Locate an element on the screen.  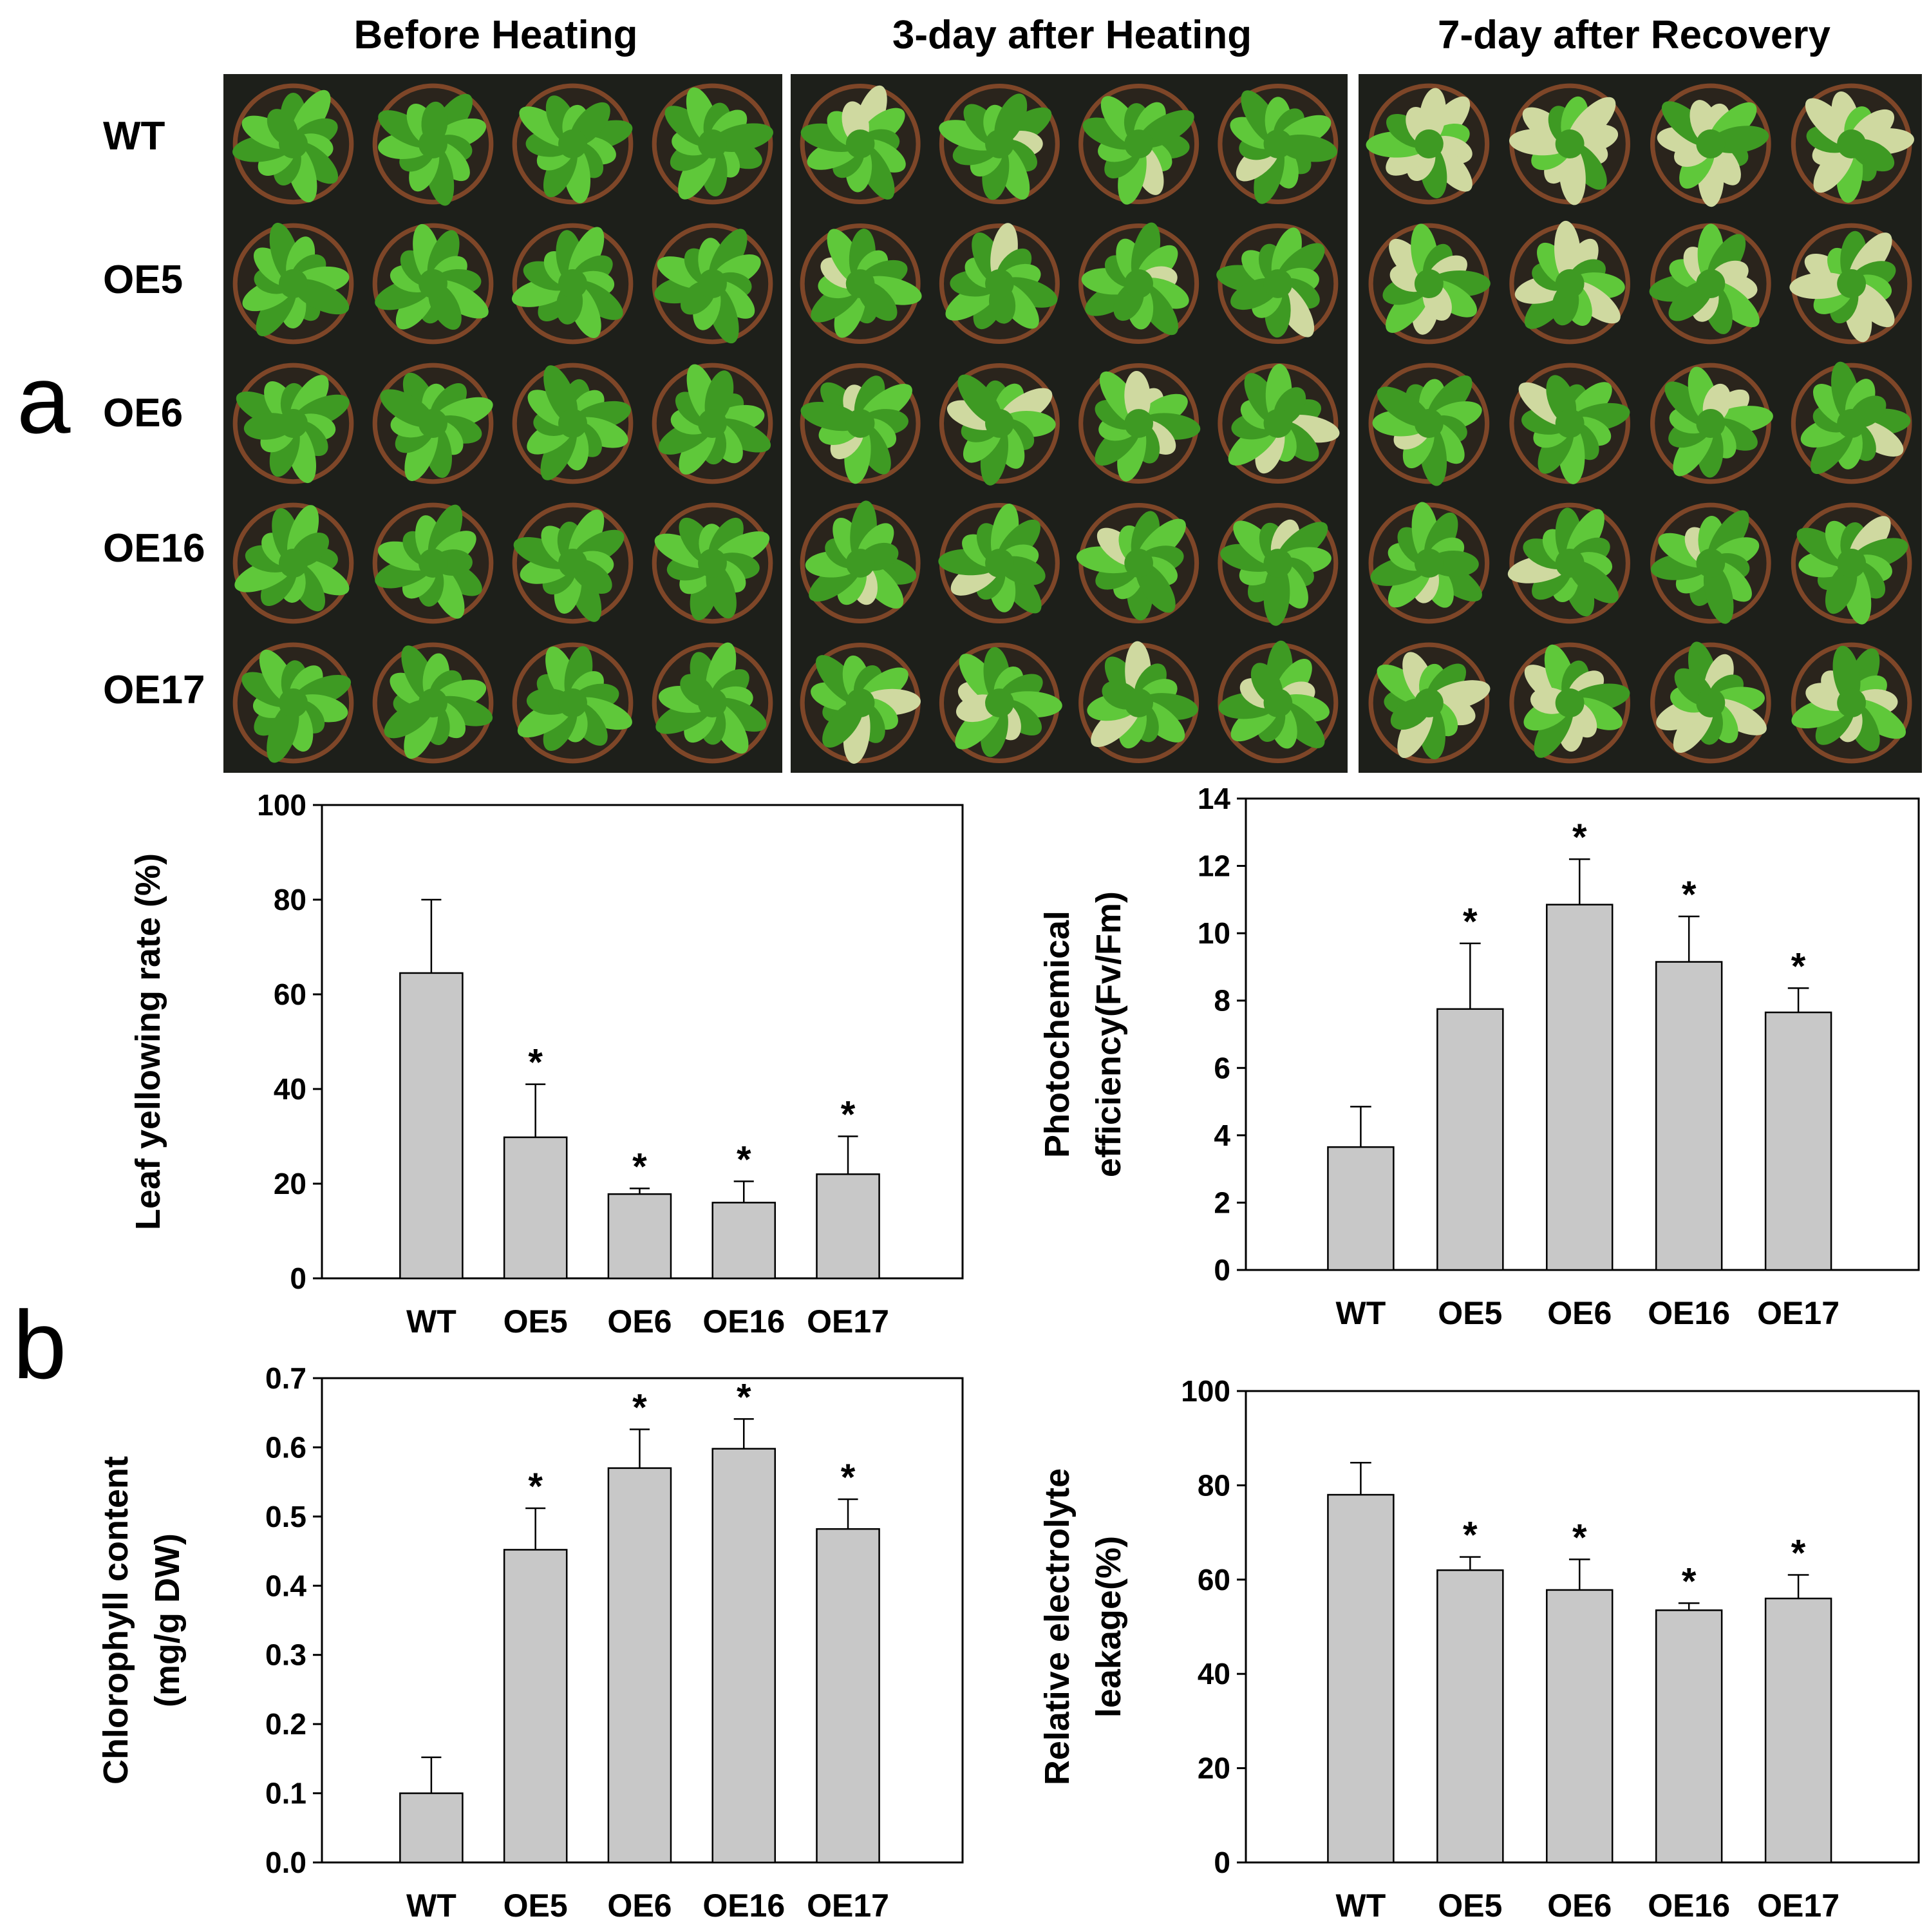
genotype-row-label: OE17 is located at coordinates (154, 690).